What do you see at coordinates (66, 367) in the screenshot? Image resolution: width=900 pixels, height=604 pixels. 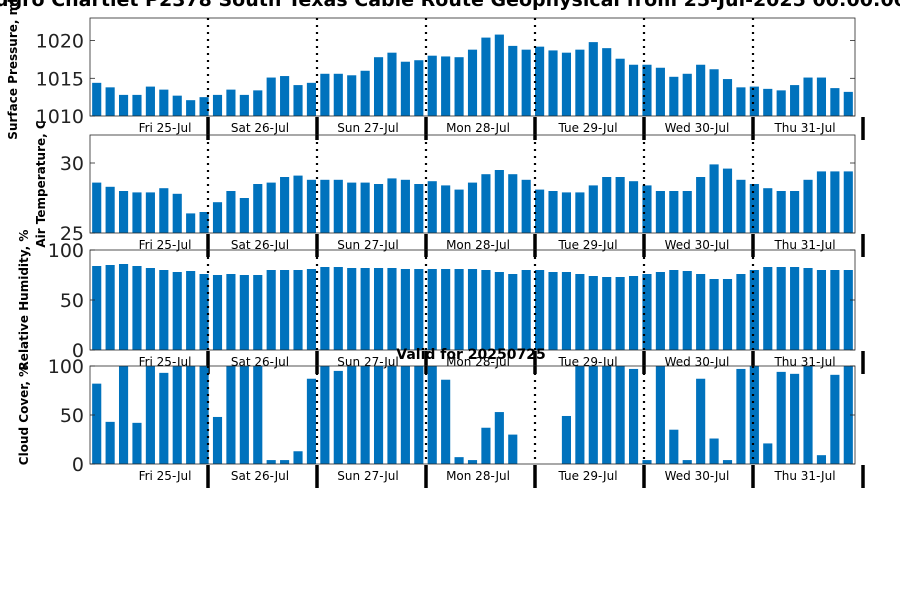 I see `y-tick-label: 100` at bounding box center [66, 367].